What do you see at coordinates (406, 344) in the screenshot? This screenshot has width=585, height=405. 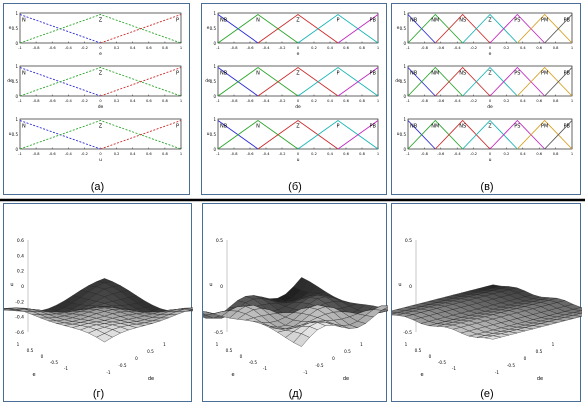 I see `x-tick-label: 1` at bounding box center [406, 344].